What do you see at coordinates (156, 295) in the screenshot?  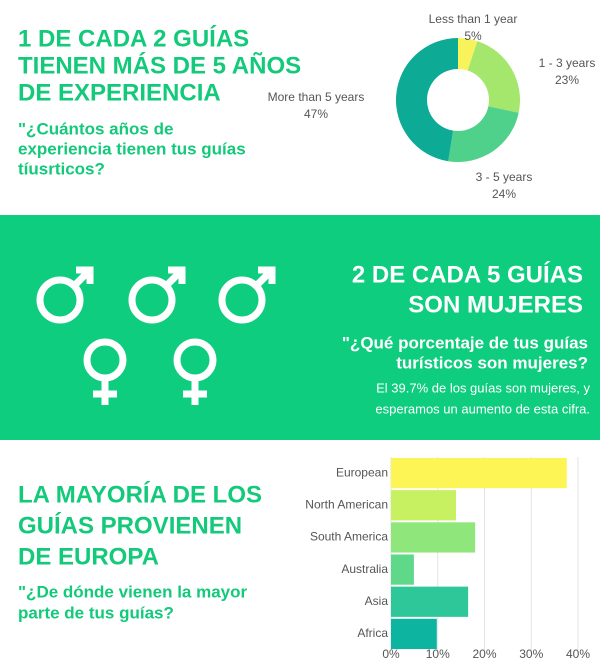 I see `male-icons` at bounding box center [156, 295].